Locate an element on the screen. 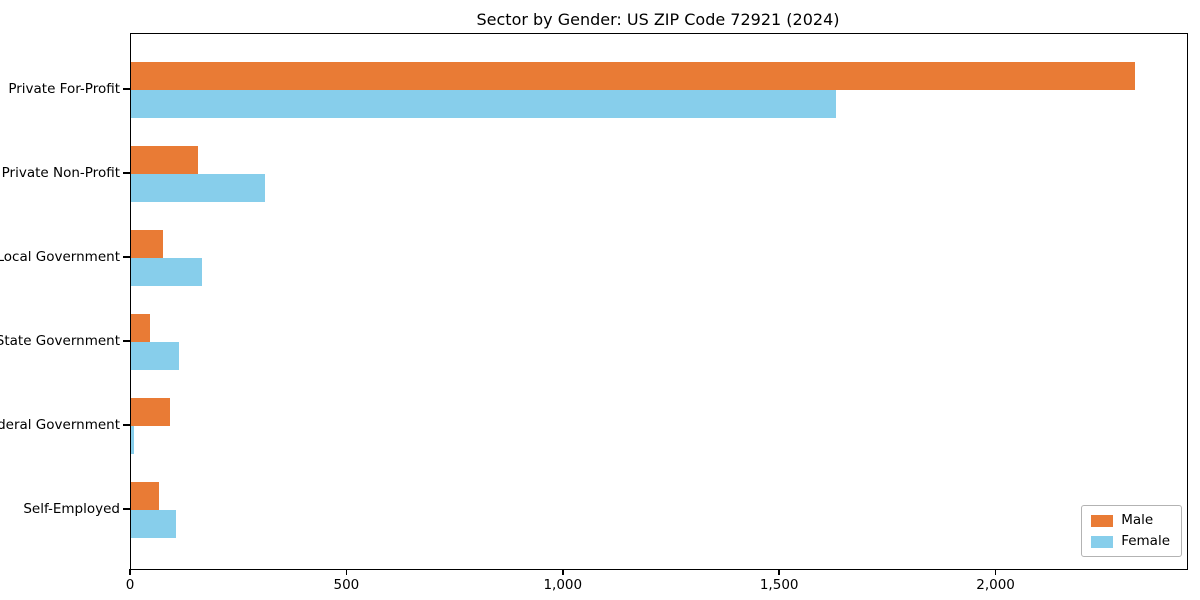 The width and height of the screenshot is (1200, 600). bar-female-private-non-profit is located at coordinates (198, 188).